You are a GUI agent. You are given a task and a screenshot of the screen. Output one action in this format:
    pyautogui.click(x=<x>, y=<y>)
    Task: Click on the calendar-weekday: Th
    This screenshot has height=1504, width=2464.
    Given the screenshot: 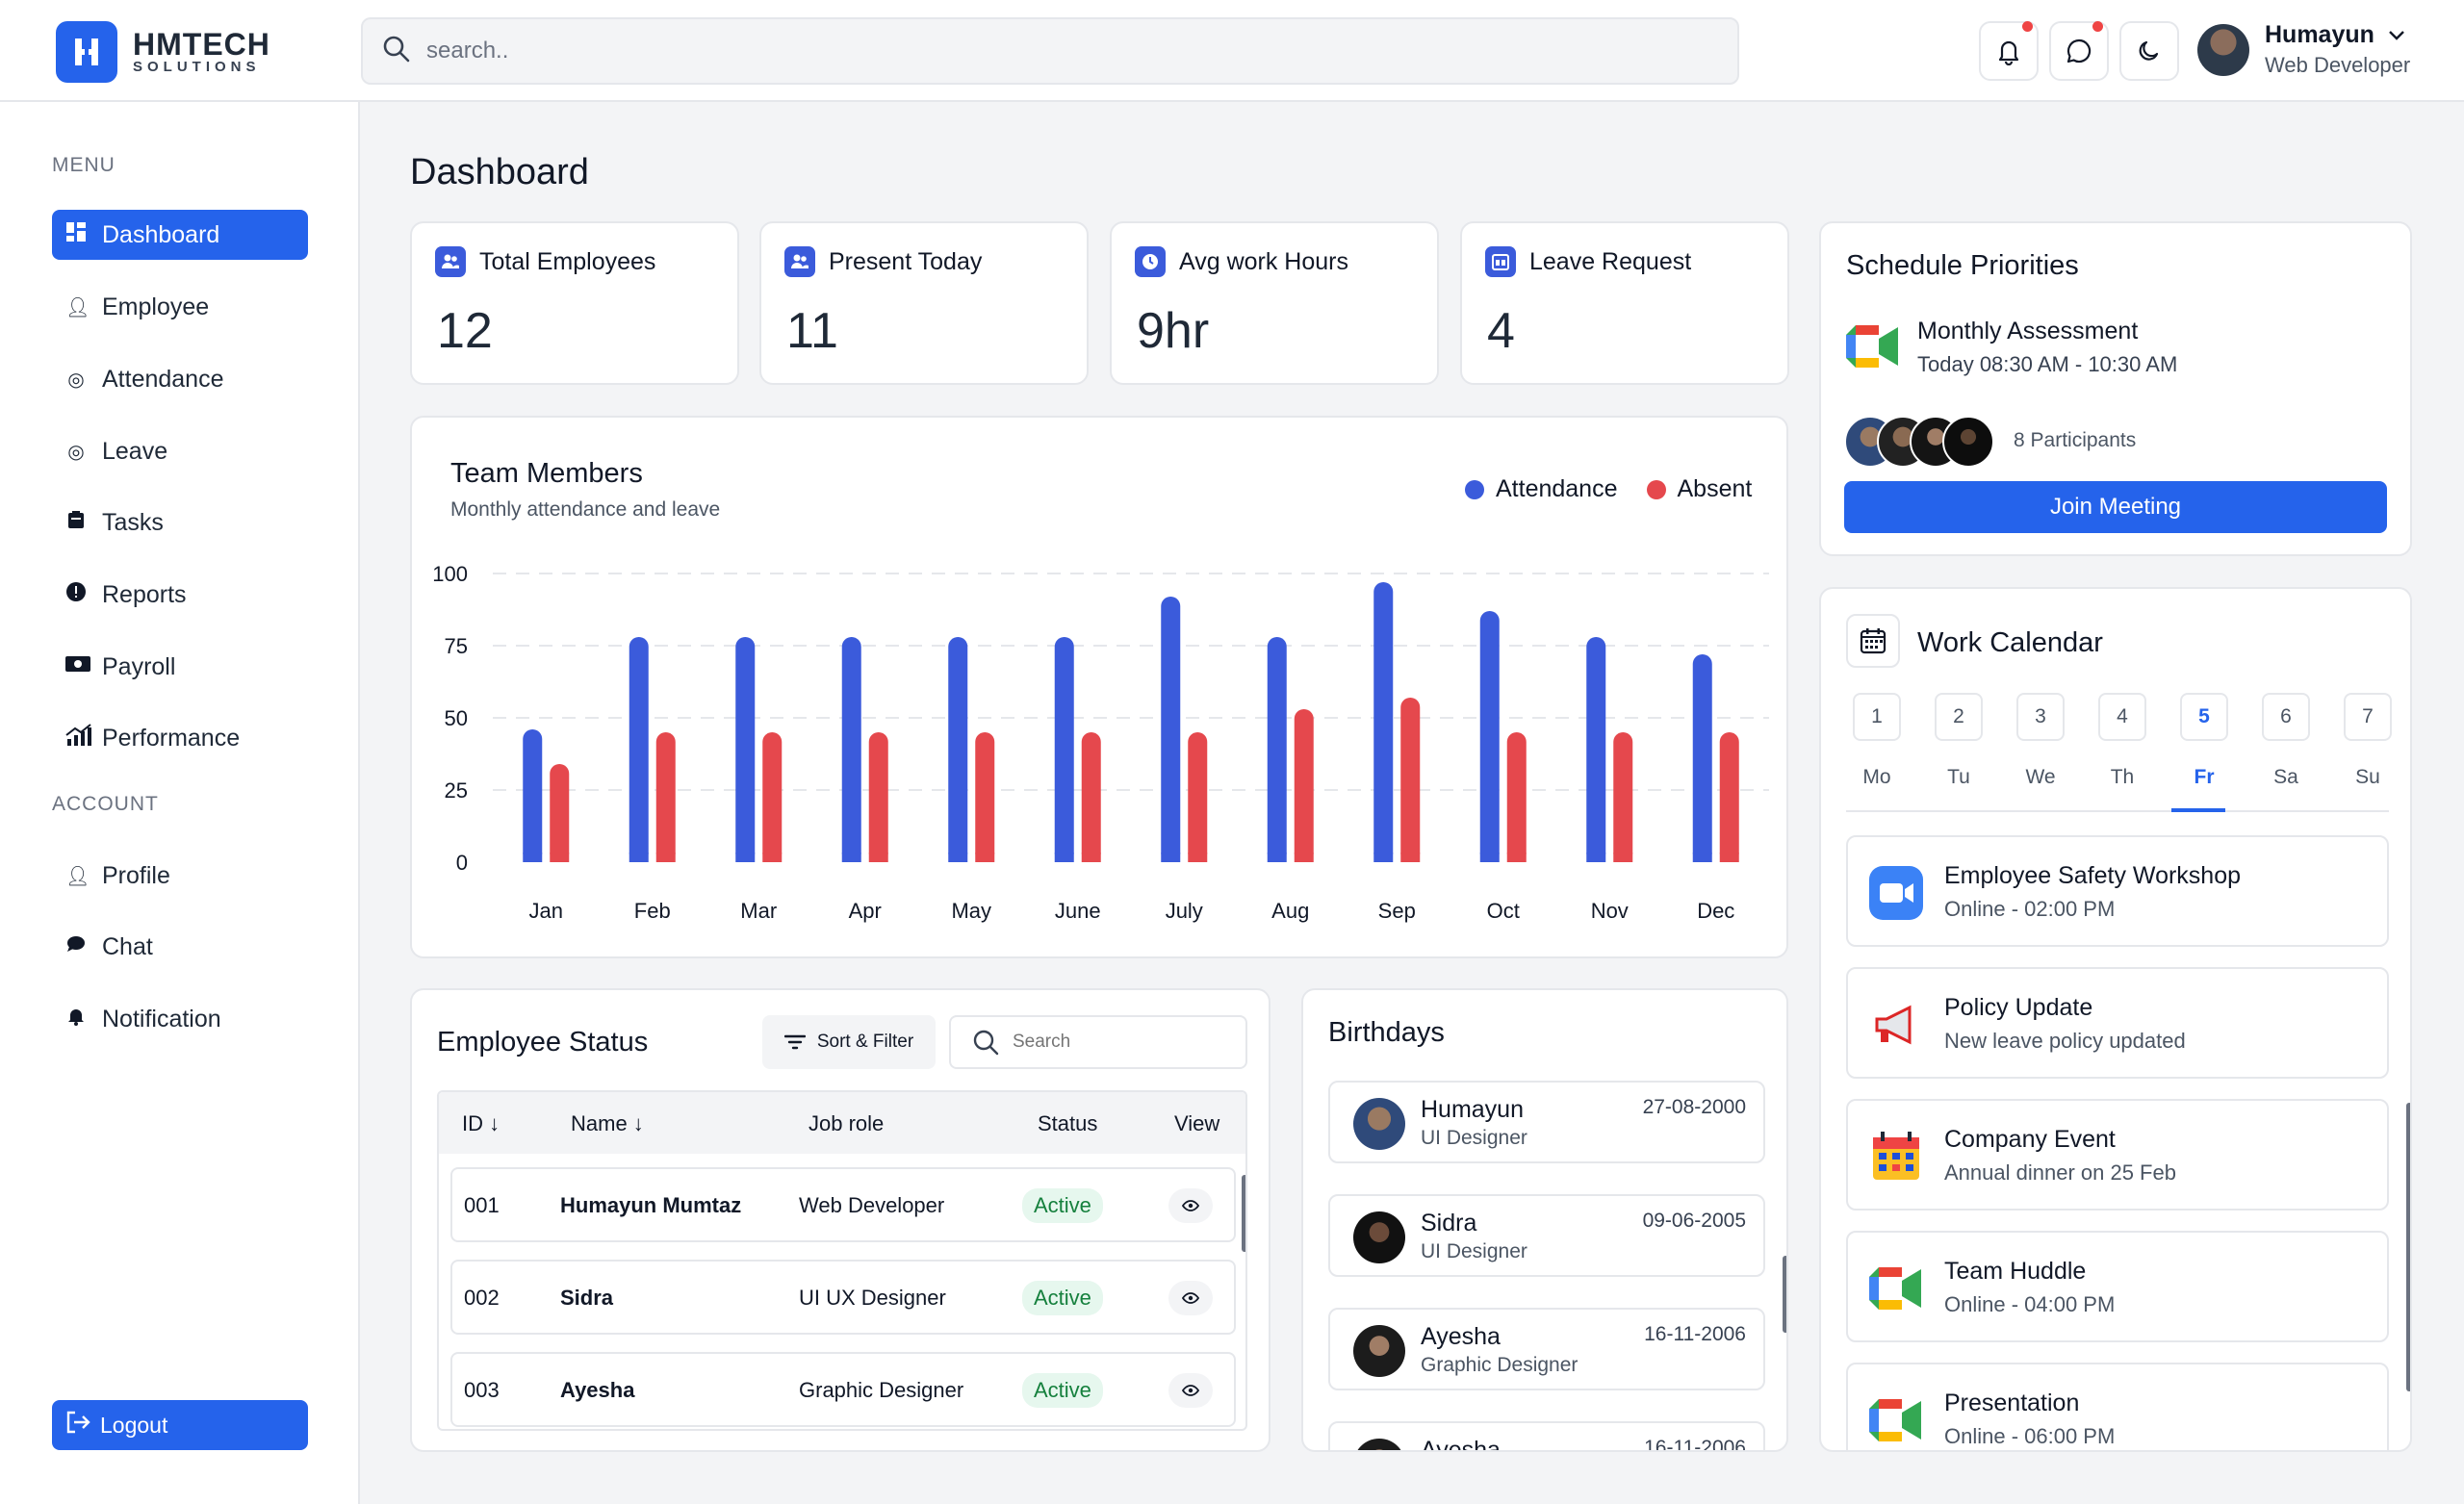 What is the action you would take?
    pyautogui.click(x=2122, y=777)
    